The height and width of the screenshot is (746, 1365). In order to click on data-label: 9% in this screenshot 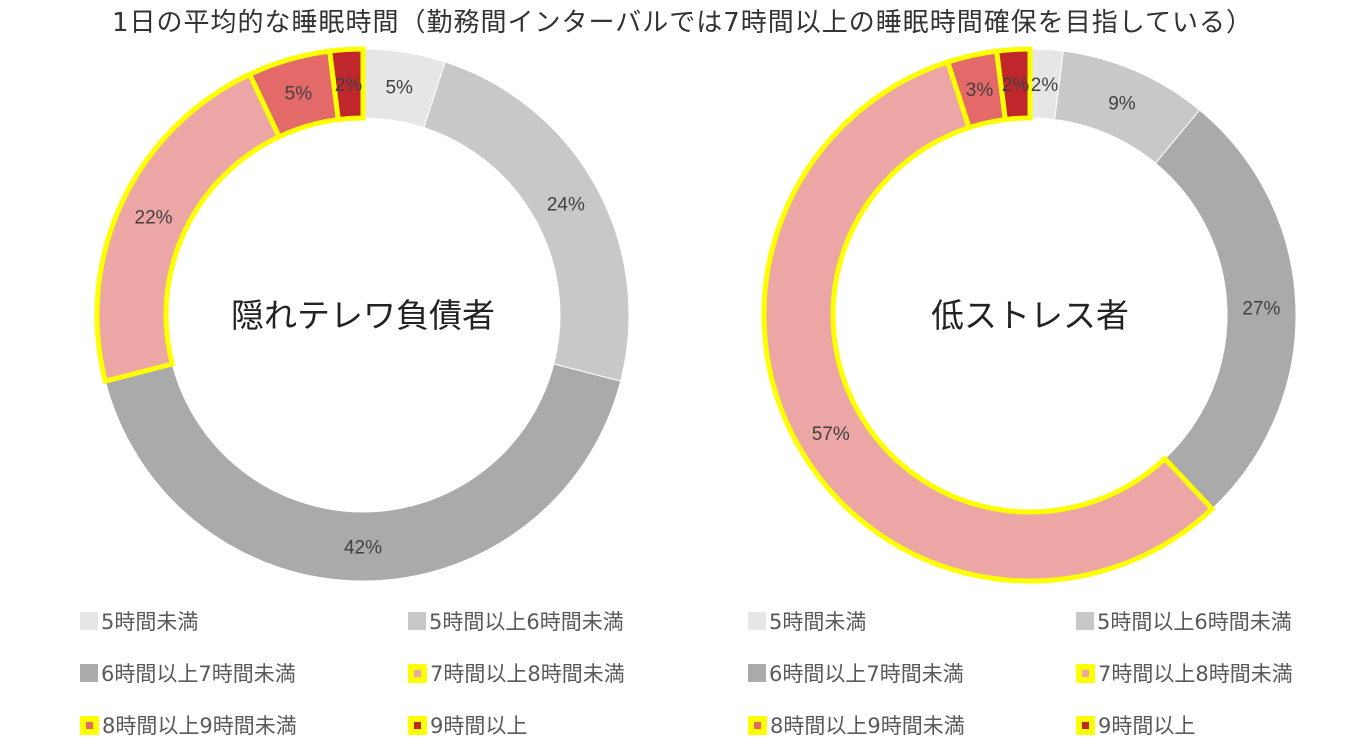, I will do `click(1122, 104)`.